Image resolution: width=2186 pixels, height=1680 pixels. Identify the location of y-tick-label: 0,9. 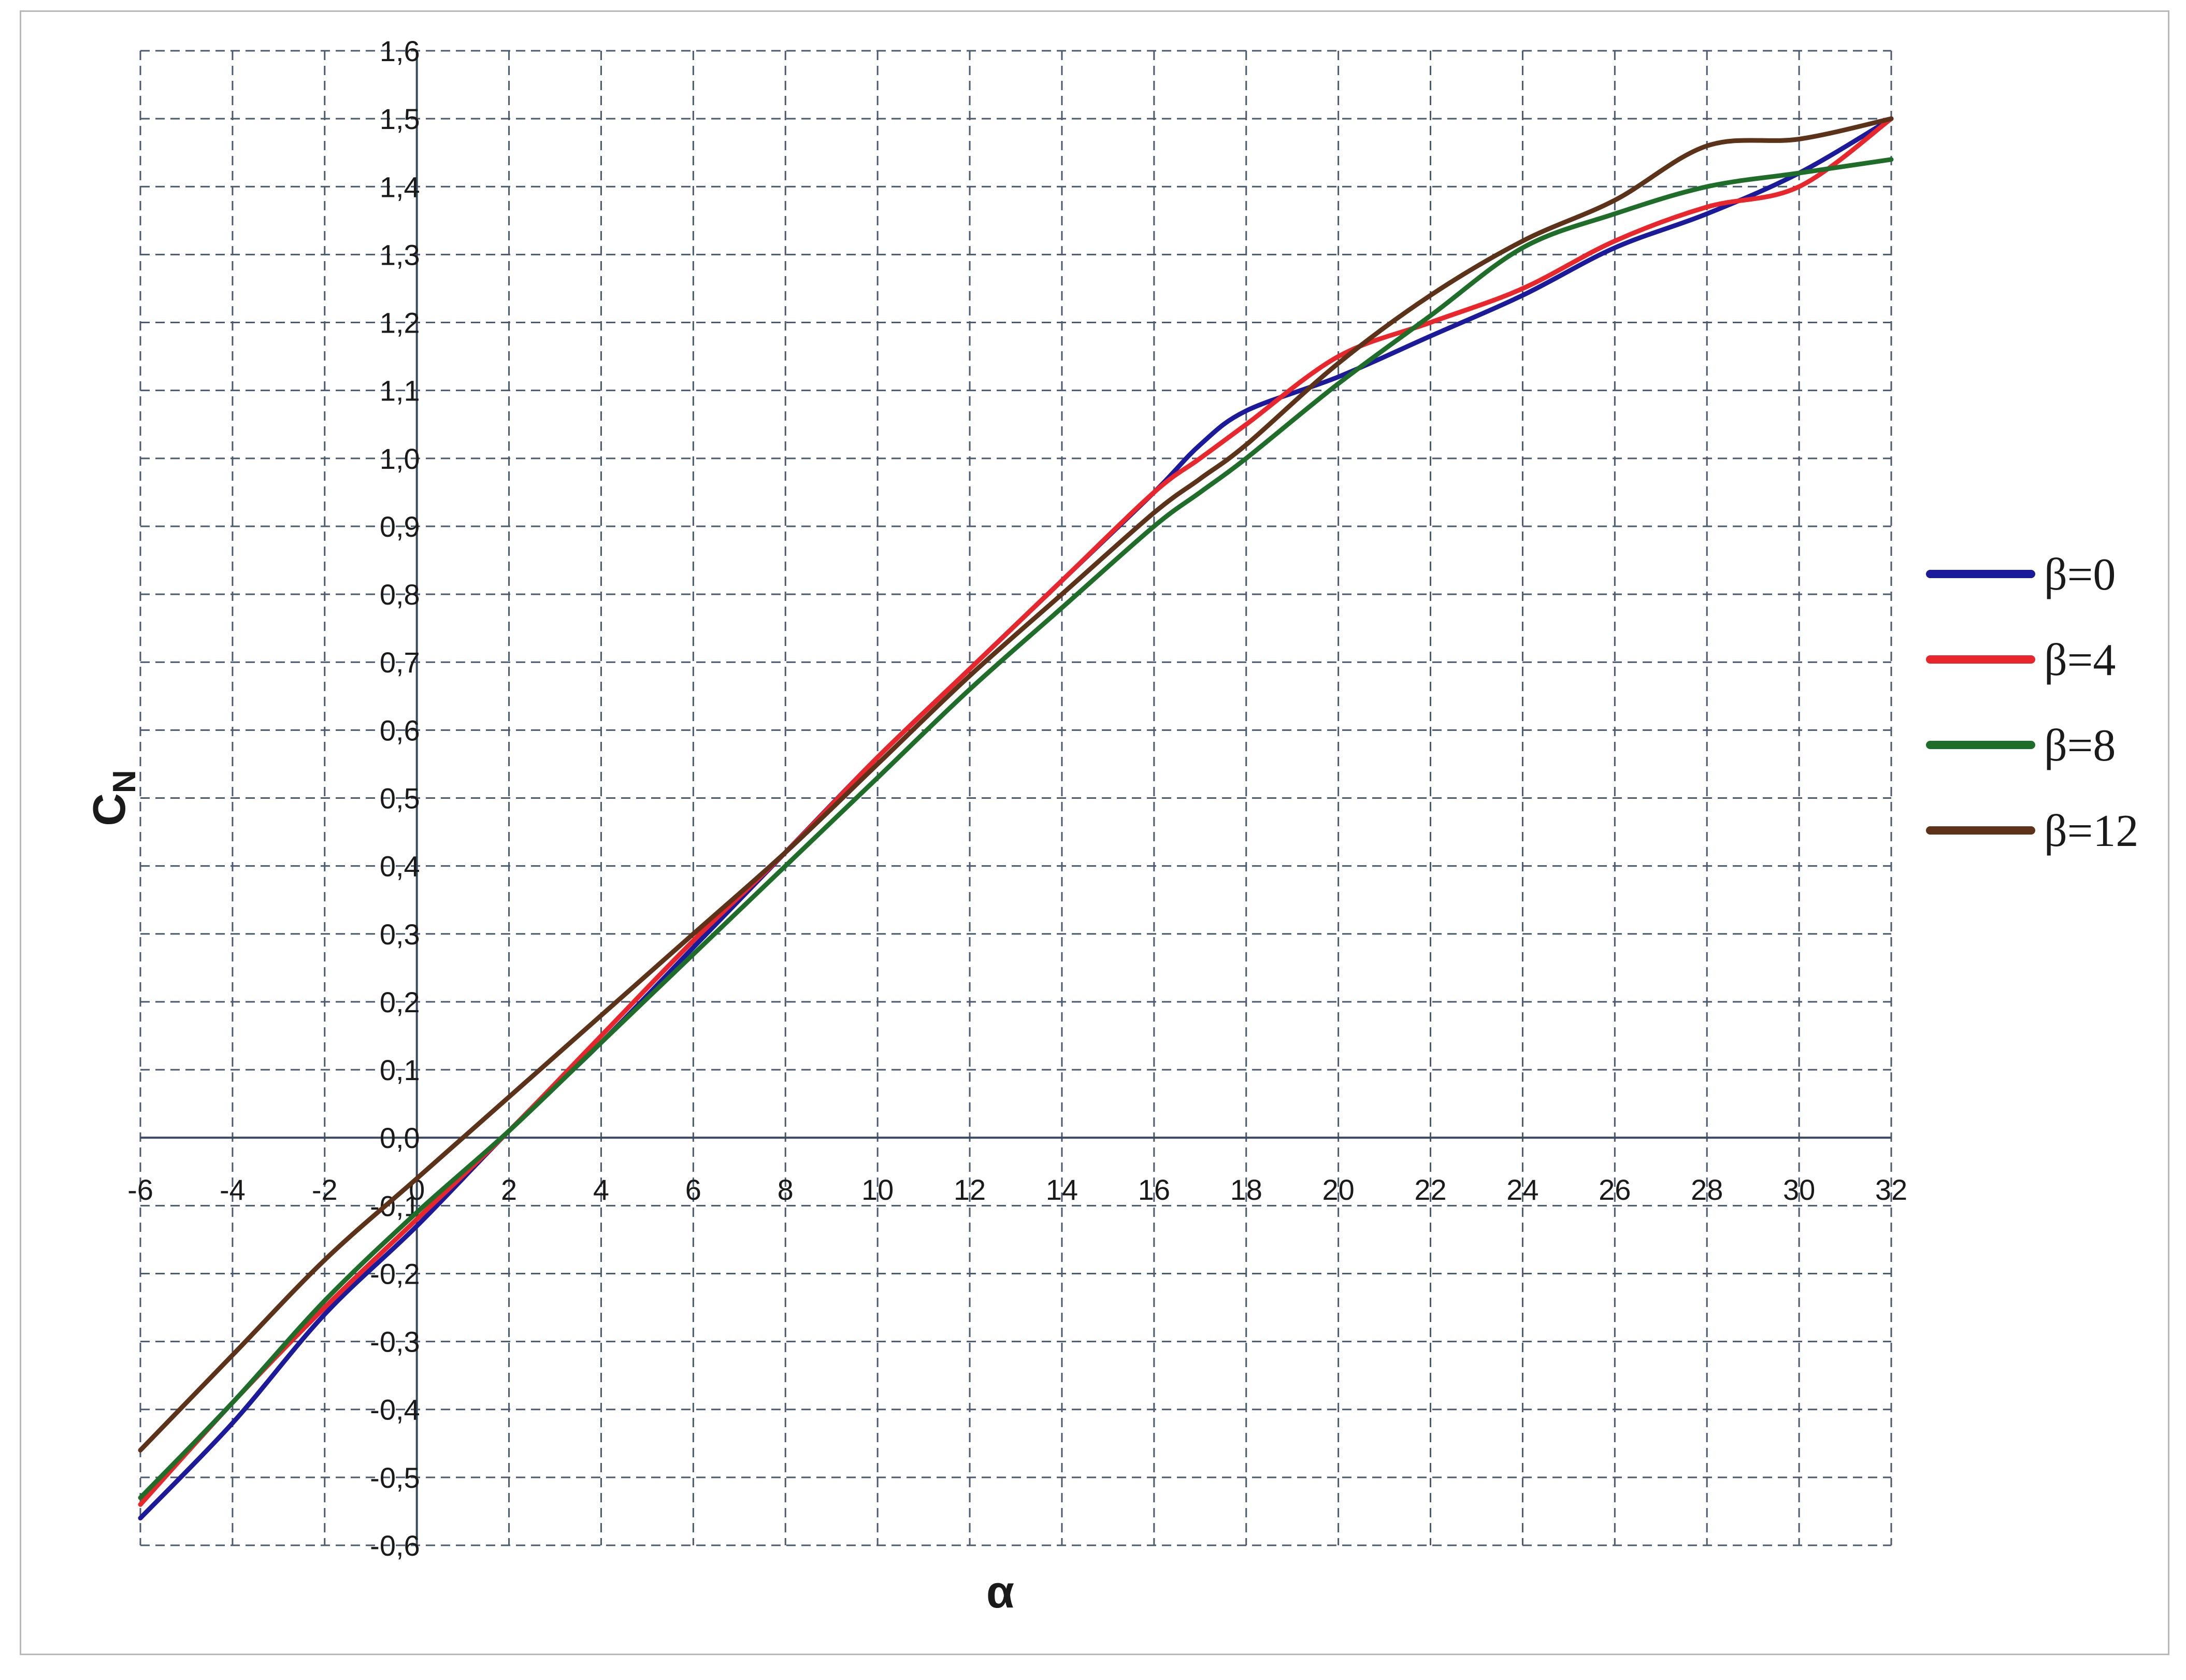
(400, 526).